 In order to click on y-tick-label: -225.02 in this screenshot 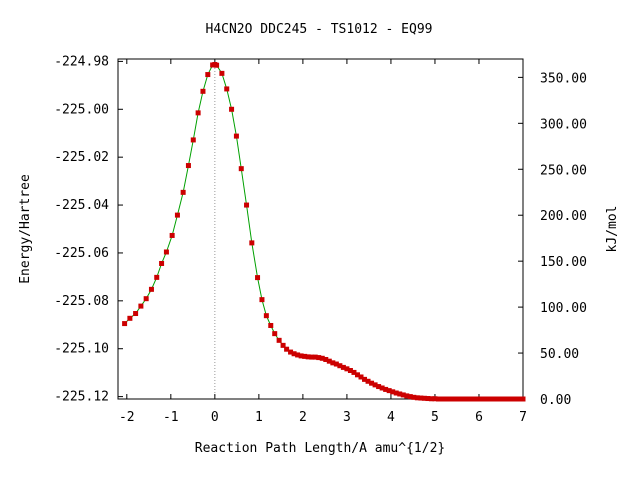, I will do `click(81, 157)`.